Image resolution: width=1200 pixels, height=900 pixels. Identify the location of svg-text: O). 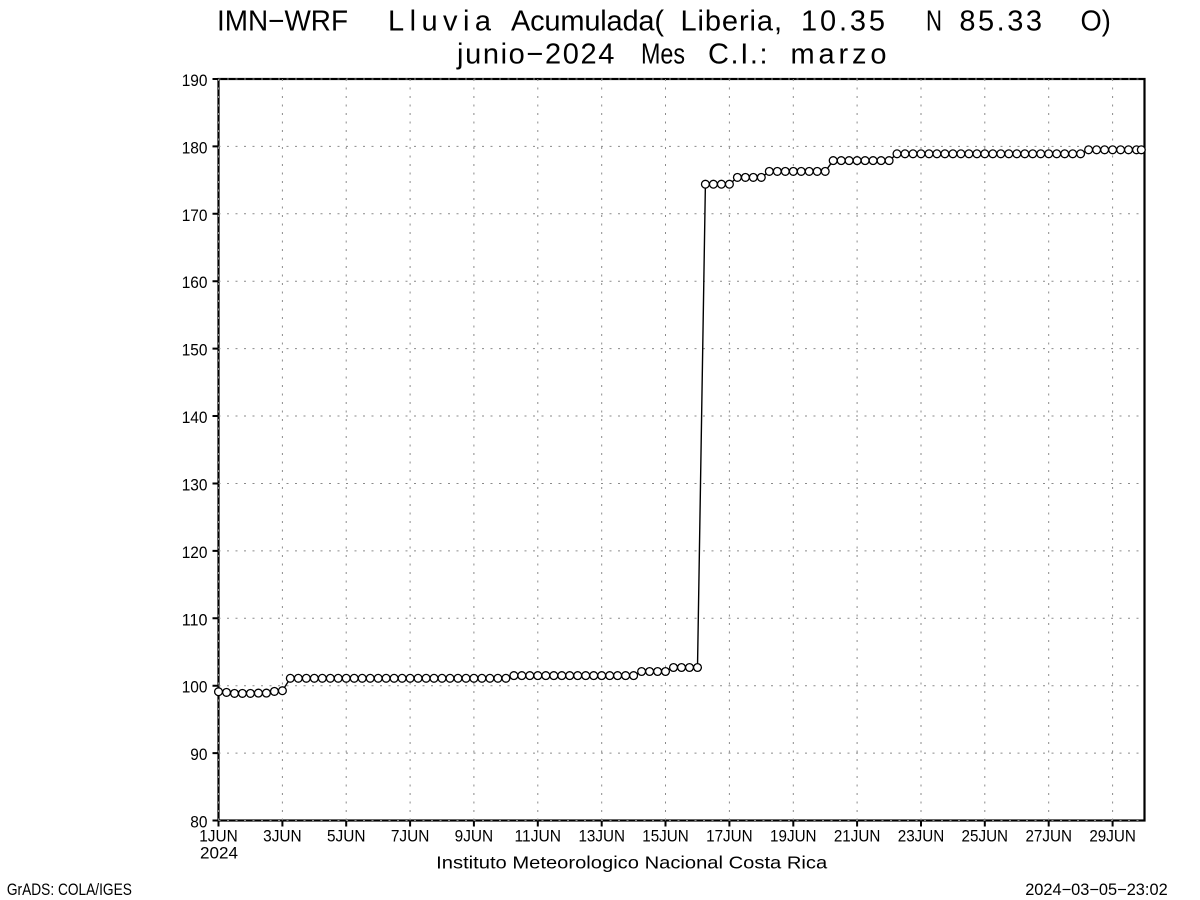
(1096, 22).